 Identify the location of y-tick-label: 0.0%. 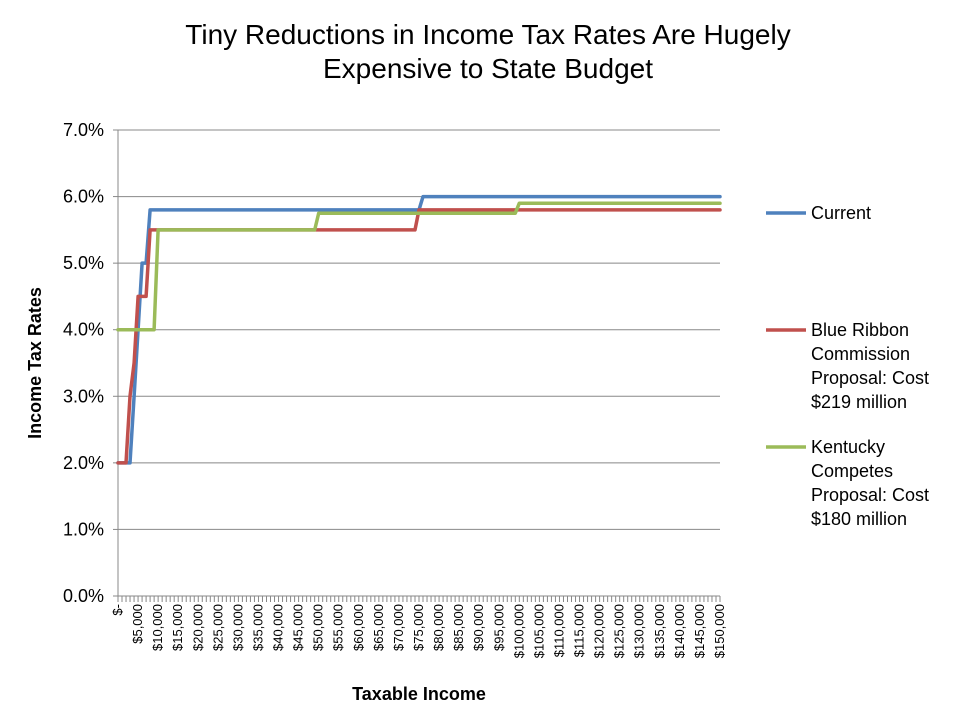
(83, 596).